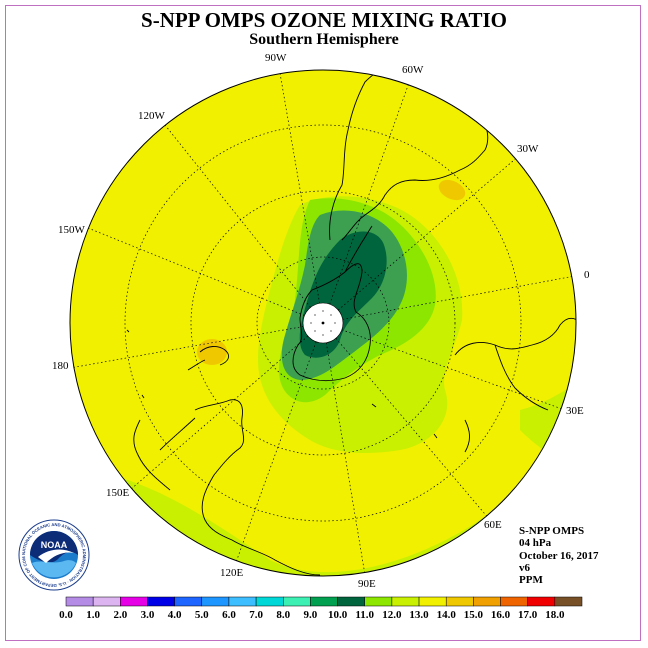 The width and height of the screenshot is (648, 648). What do you see at coordinates (324, 20) in the screenshot?
I see `map-title: S-NPP OMPS OZONE MIXING RATIO` at bounding box center [324, 20].